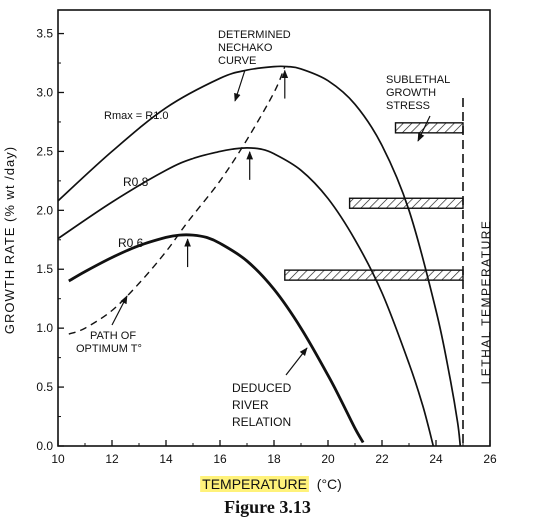  I want to click on label-sublethal-3: STRESS, so click(408, 106).